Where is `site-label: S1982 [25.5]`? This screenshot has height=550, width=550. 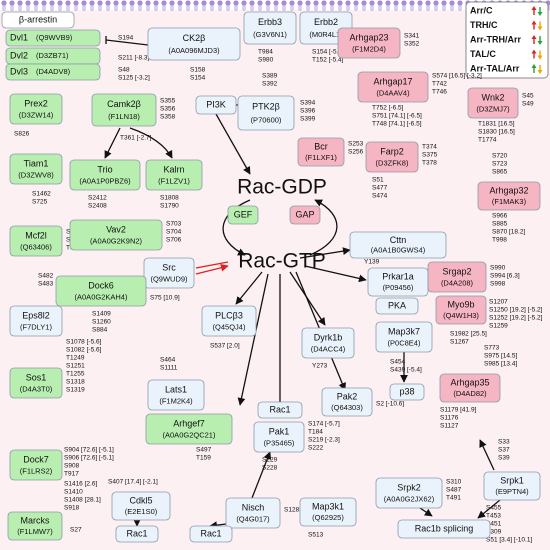 site-label: S1982 [25.5] is located at coordinates (468, 334).